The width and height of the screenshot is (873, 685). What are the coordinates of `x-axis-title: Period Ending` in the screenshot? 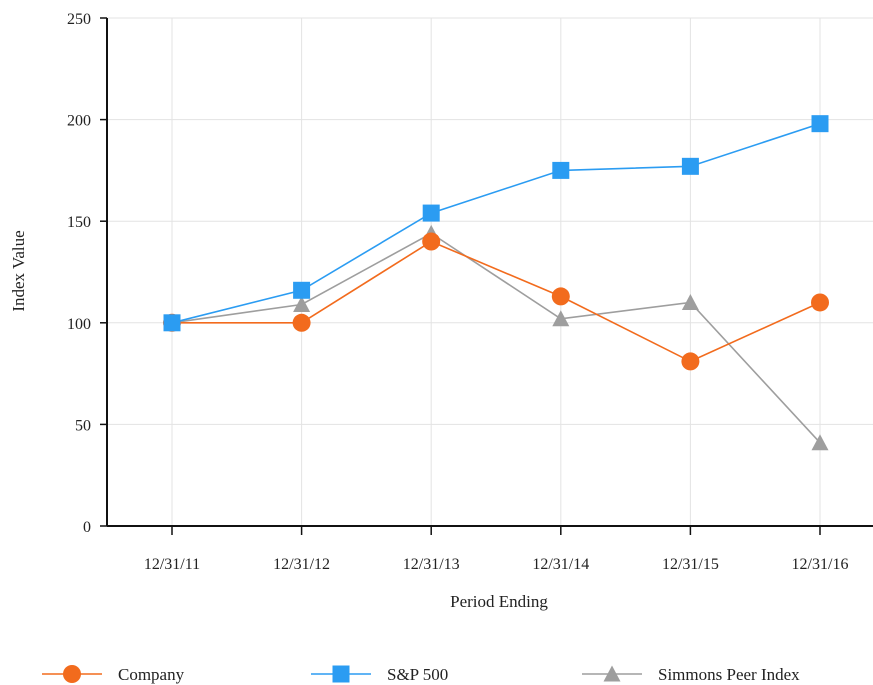 It's located at (499, 601).